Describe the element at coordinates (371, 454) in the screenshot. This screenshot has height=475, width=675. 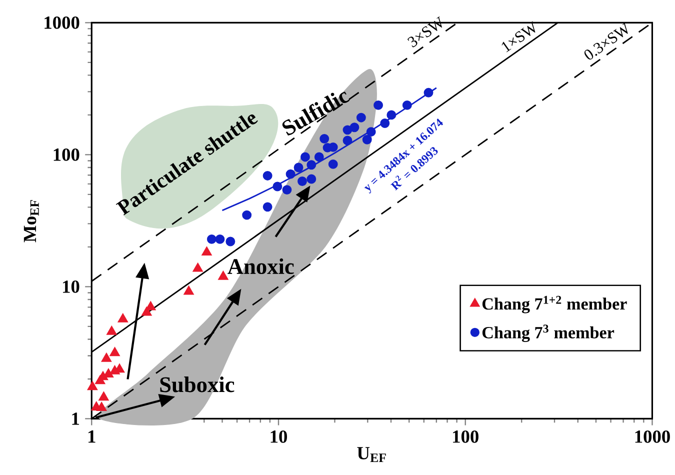
I see `x-axis-title: U$_{EF}$` at that location.